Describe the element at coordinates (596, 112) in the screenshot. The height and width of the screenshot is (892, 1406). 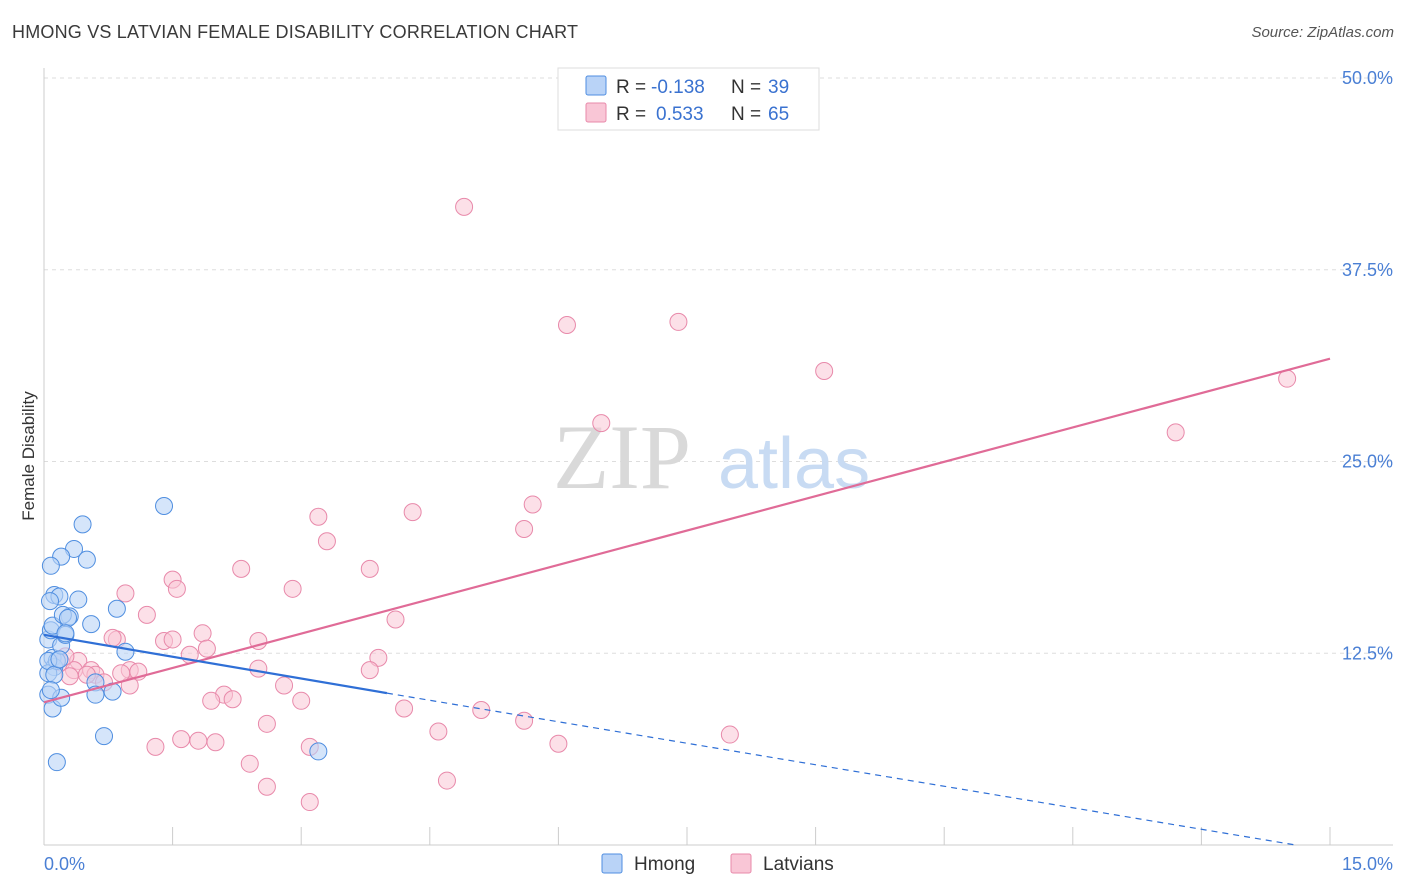
I see `legend-latvian-swatch` at that location.